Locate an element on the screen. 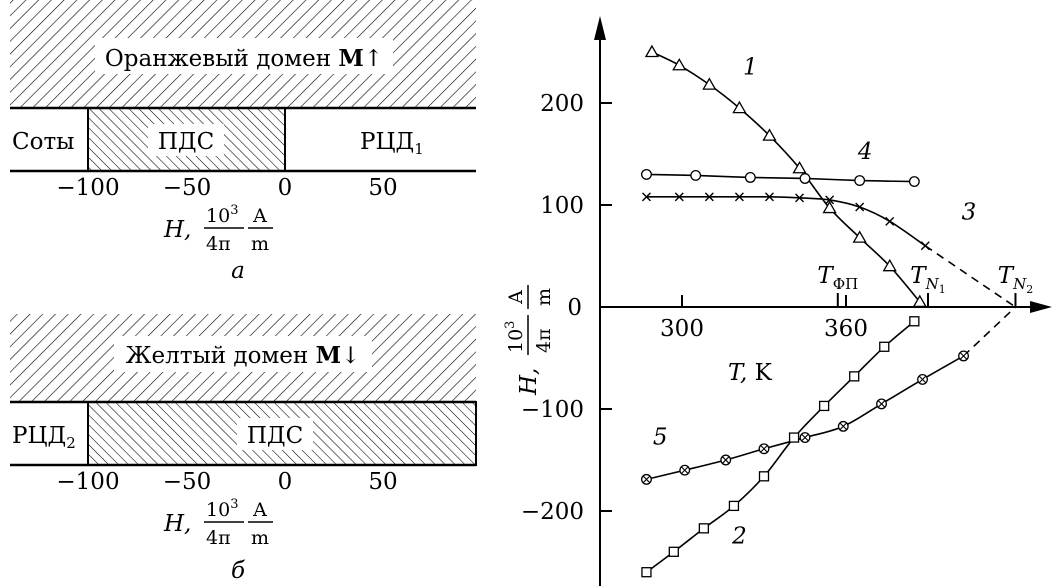  panel-b-region-pds: ПДС is located at coordinates (275, 436).